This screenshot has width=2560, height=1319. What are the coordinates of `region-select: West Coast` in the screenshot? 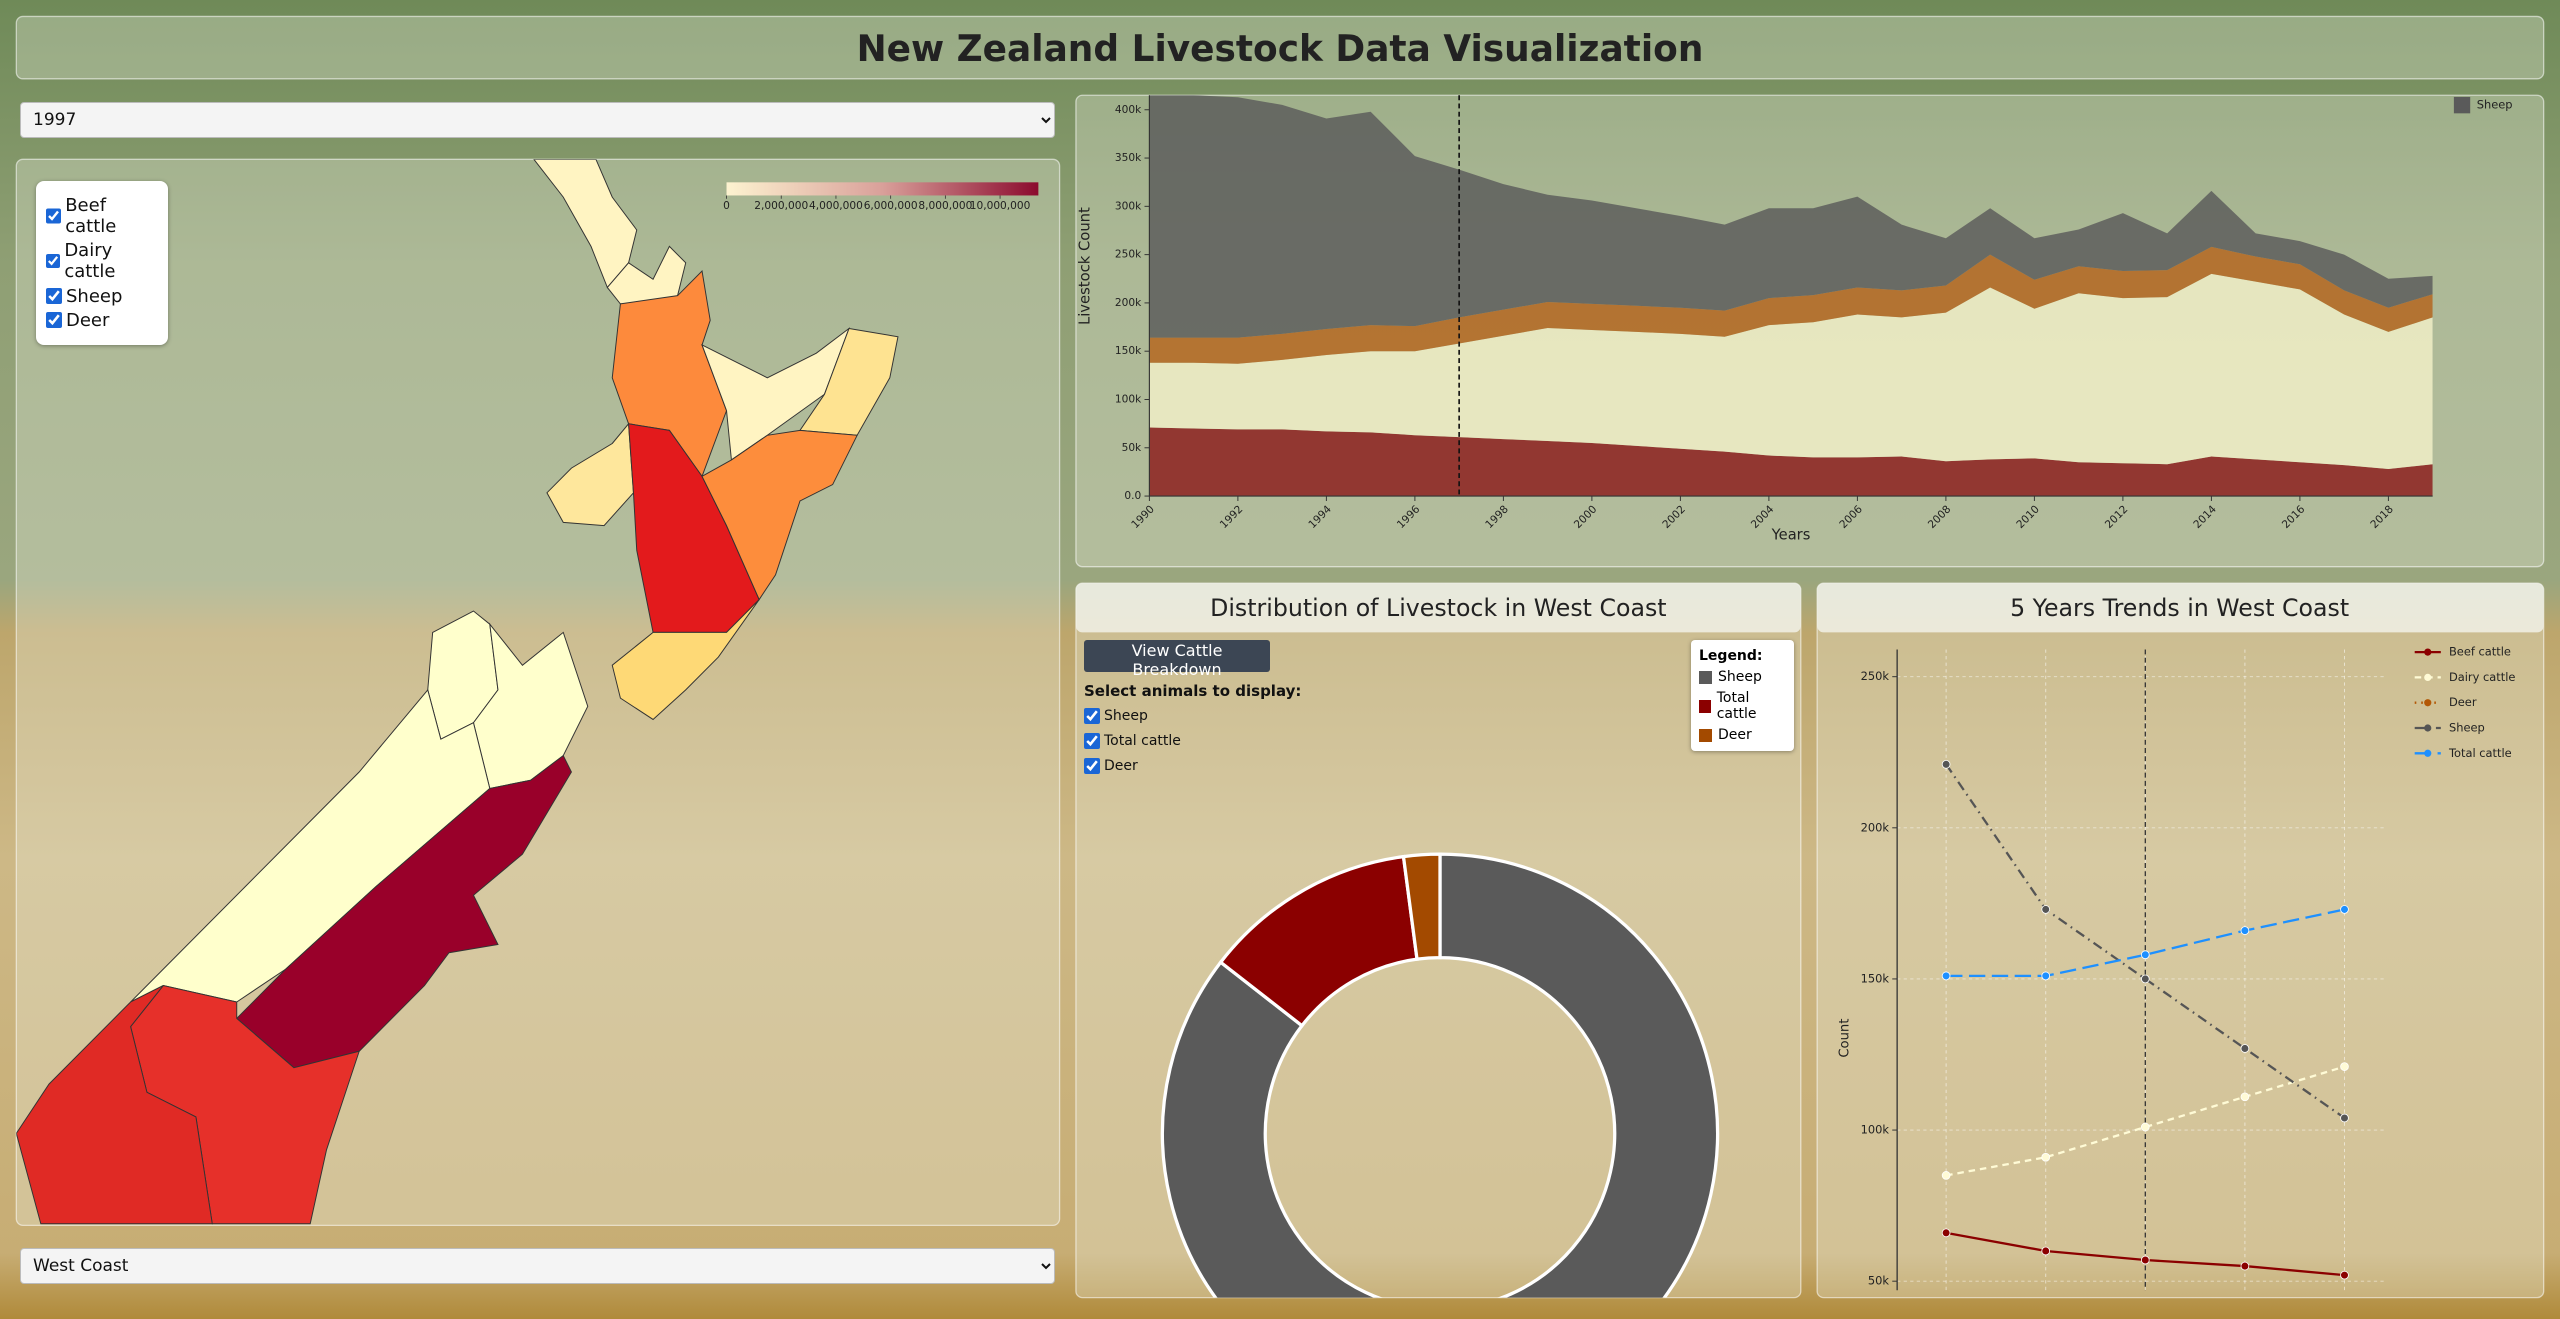 It's located at (537, 1266).